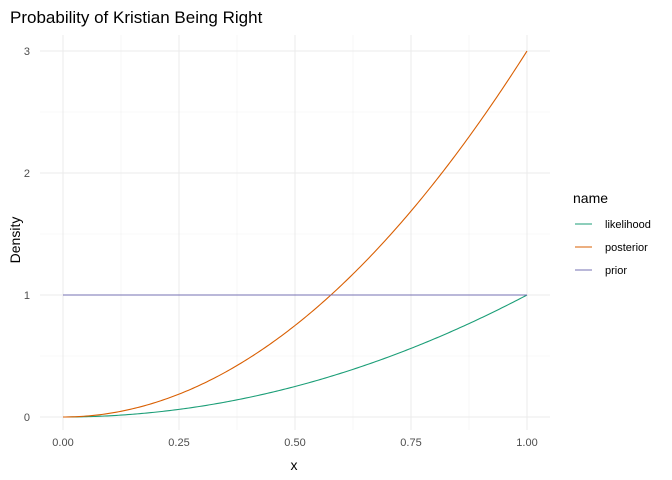 This screenshot has width=672, height=480. I want to click on legend: name likelihood posterior prior, so click(612, 233).